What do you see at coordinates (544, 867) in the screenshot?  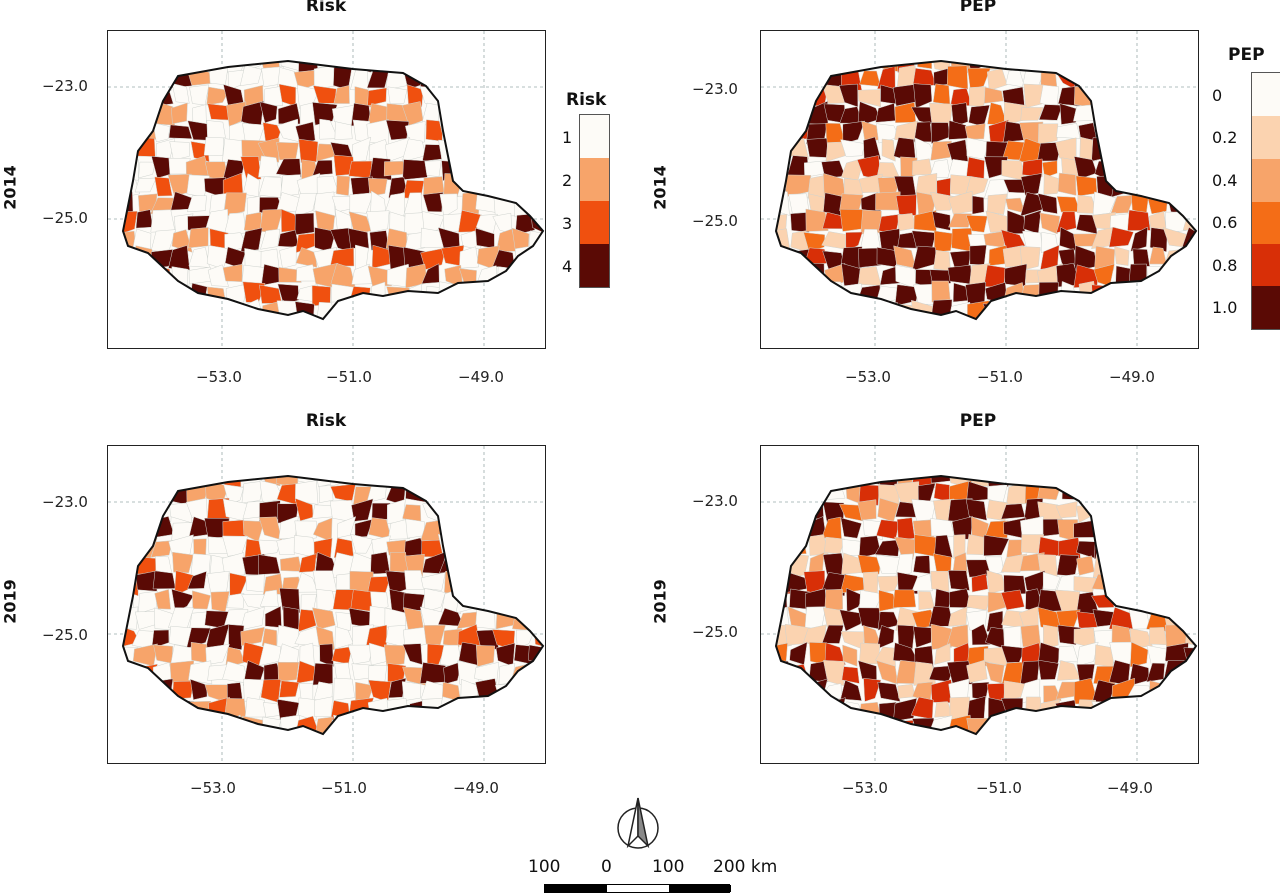 I see `scale-label-100-left: 100` at bounding box center [544, 867].